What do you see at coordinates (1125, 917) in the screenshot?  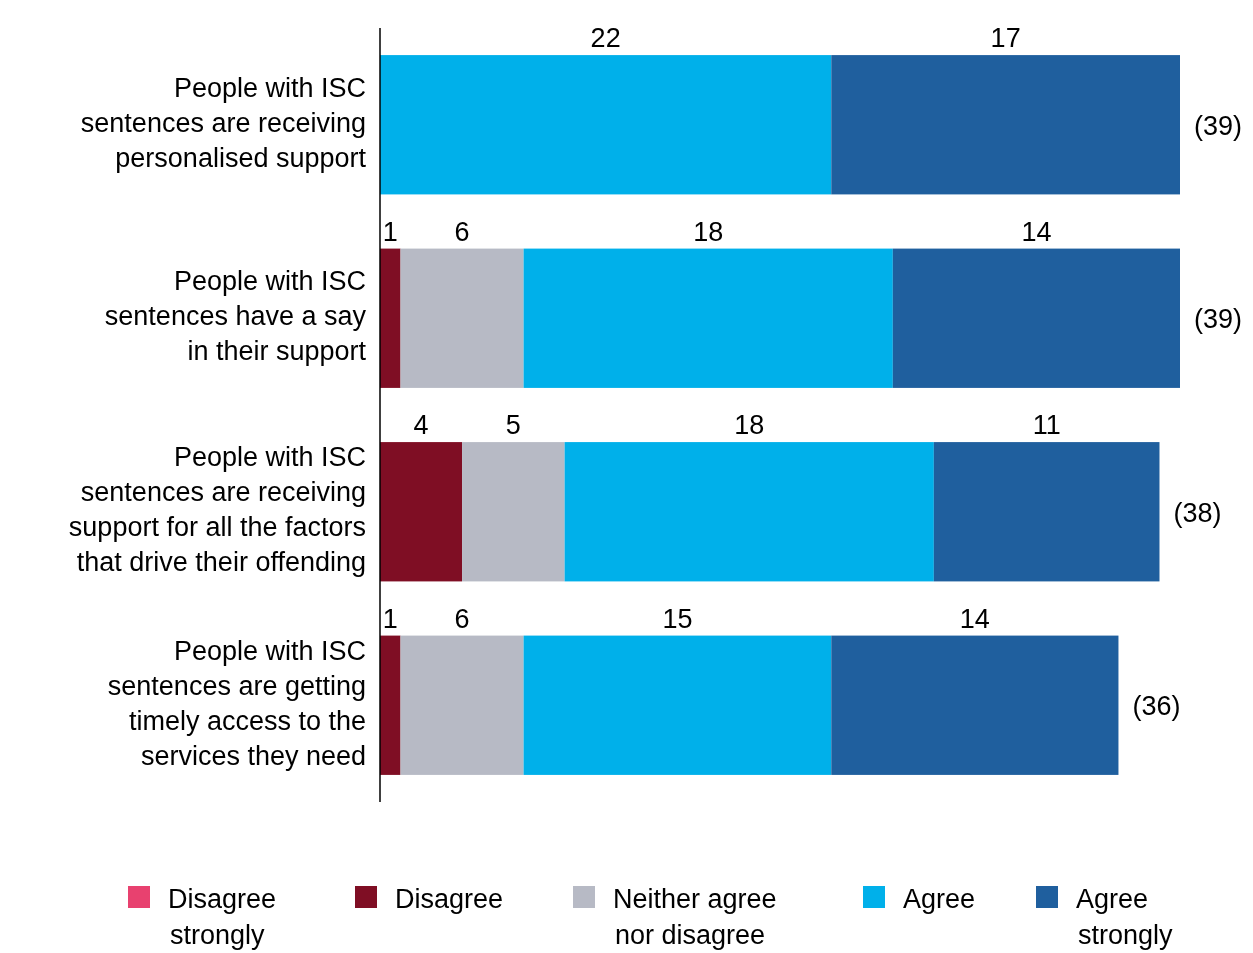 I see `legend-label: Agree strongly` at bounding box center [1125, 917].